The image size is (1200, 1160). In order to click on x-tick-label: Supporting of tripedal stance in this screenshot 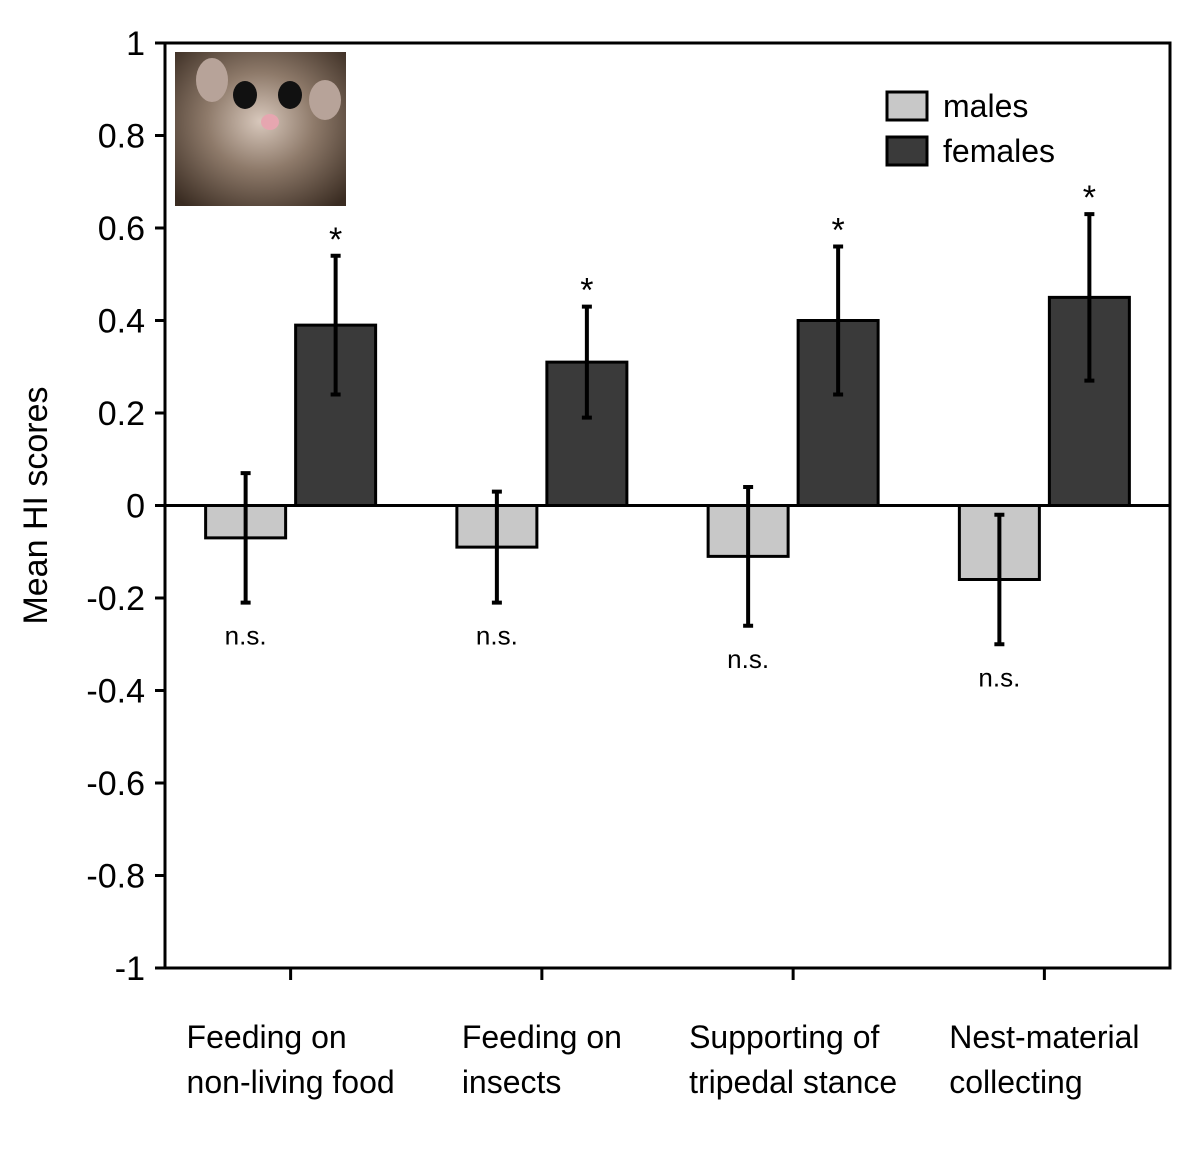, I will do `click(793, 1059)`.